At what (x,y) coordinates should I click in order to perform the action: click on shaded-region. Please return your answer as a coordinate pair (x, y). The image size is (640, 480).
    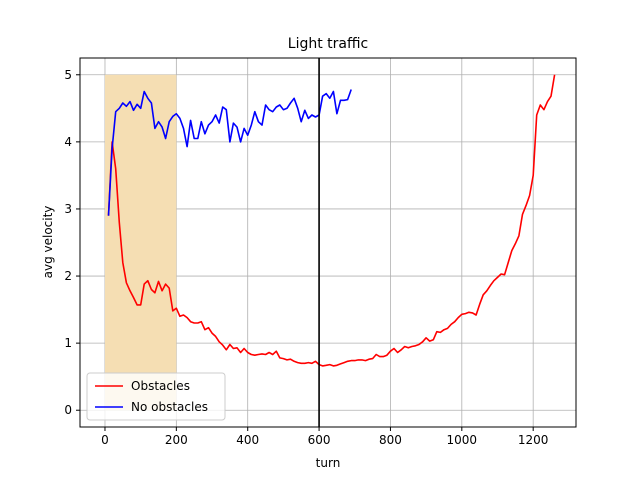
    Looking at the image, I should click on (140, 242).